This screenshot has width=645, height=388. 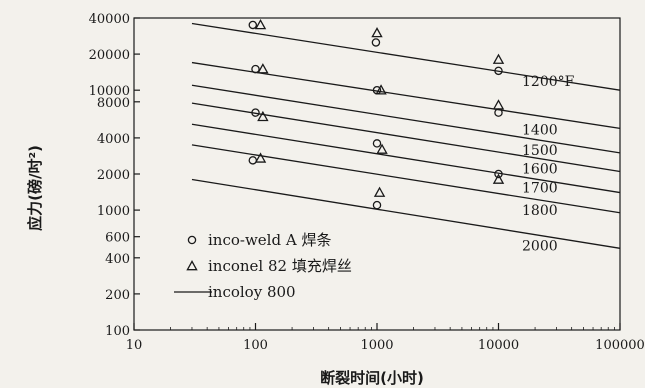 What do you see at coordinates (540, 189) in the screenshot?
I see `curve-temperature-label: 1700` at bounding box center [540, 189].